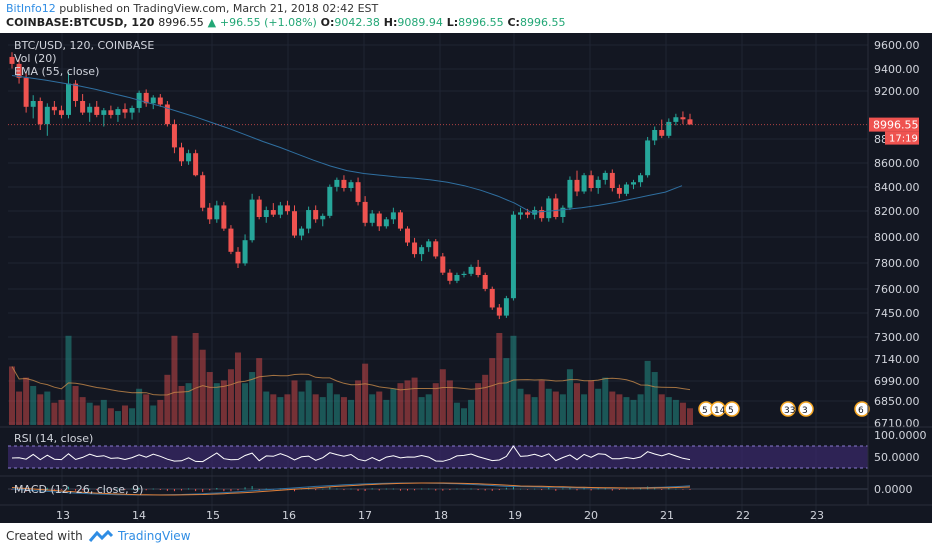  I want to click on change-up-icon: ▲, so click(212, 22).